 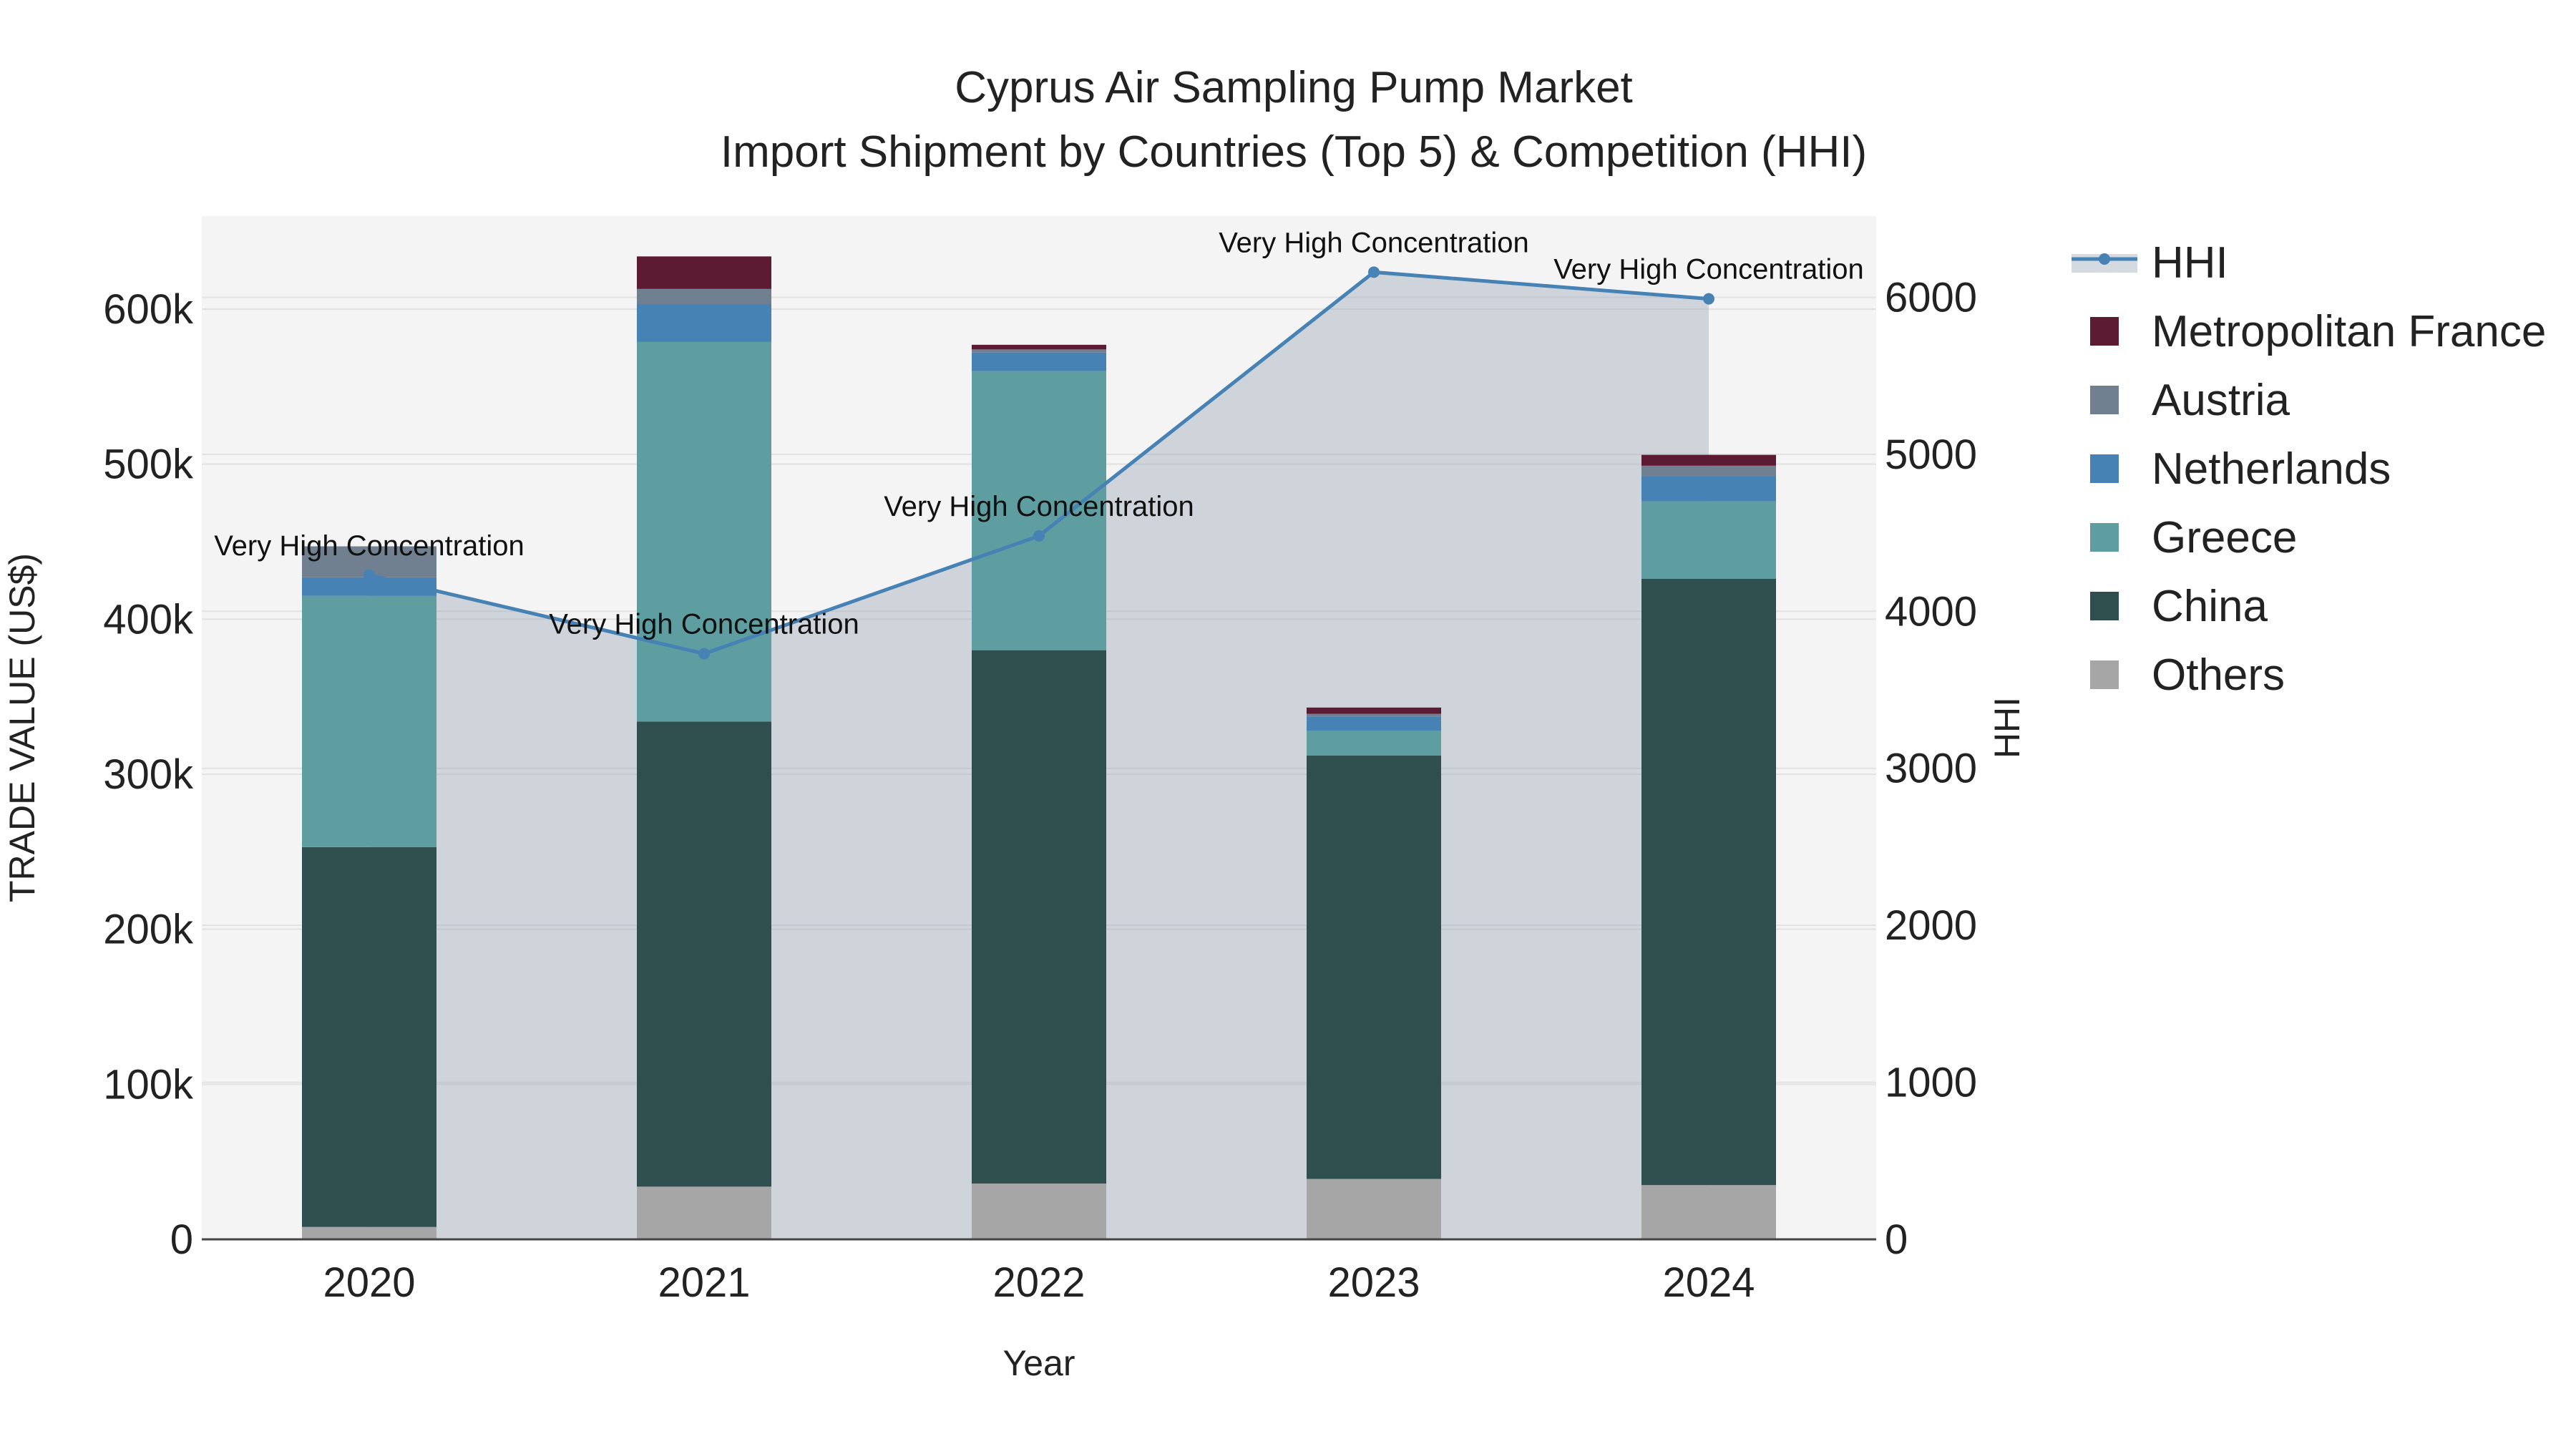 What do you see at coordinates (148, 619) in the screenshot?
I see `y-tick-left-label: 400k` at bounding box center [148, 619].